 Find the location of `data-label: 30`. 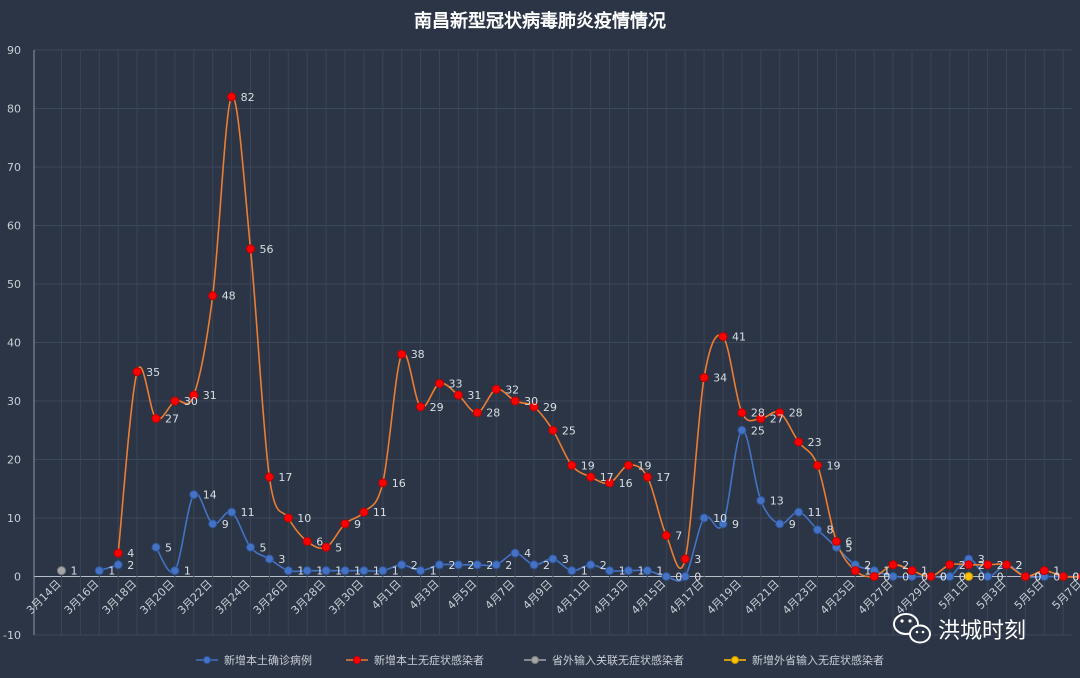

data-label: 30 is located at coordinates (191, 401).